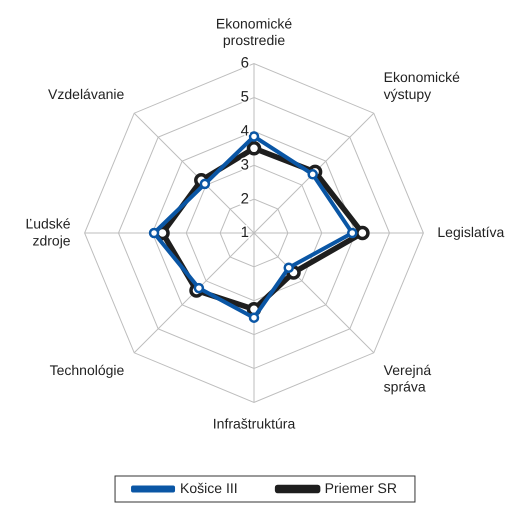 This screenshot has width=530, height=508. Describe the element at coordinates (360, 488) in the screenshot. I see `legend-label: Priemer SR` at that location.